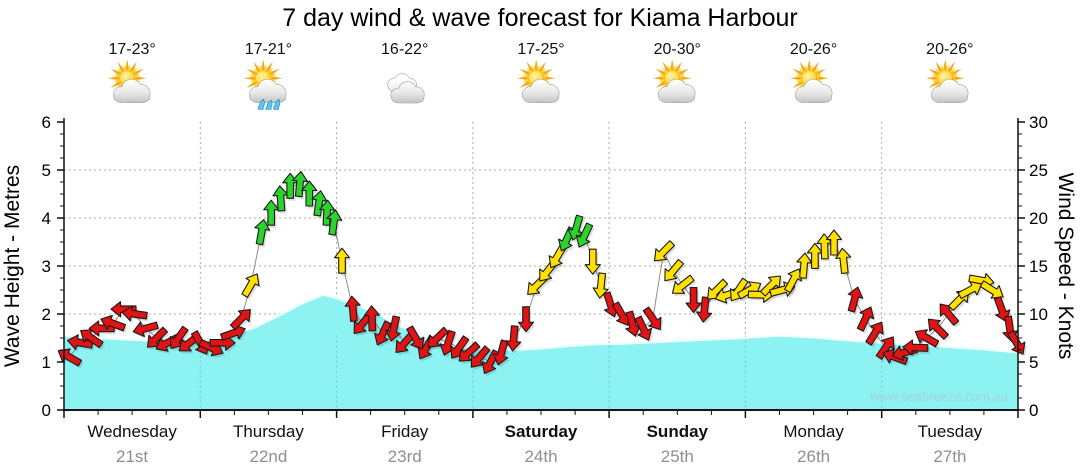  I want to click on right-axis-title: Wind Speed - Knots, so click(1065, 266).